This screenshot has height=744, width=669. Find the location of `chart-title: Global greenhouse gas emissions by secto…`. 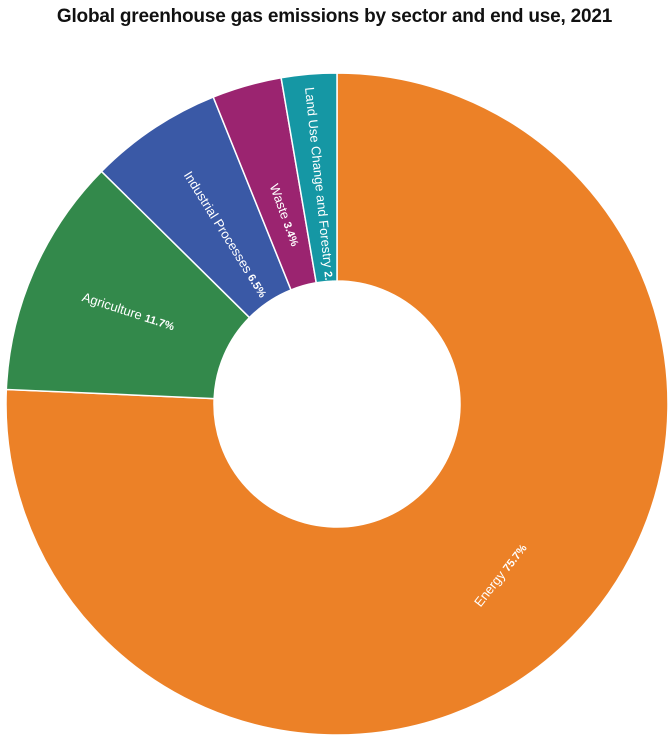

chart-title: Global greenhouse gas emissions by secto… is located at coordinates (334, 16).